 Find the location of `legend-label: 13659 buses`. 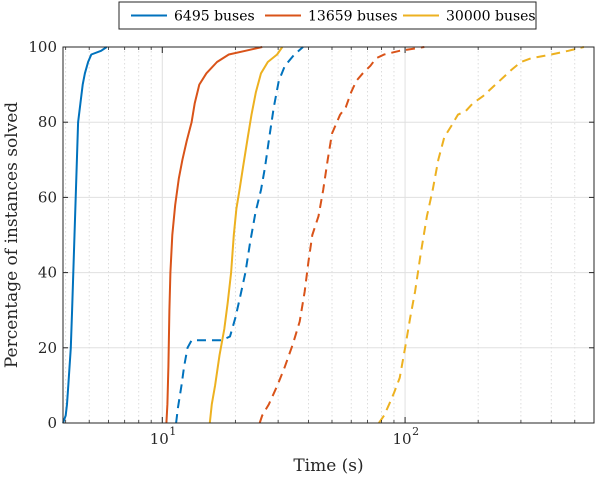

legend-label: 13659 buses is located at coordinates (353, 17).